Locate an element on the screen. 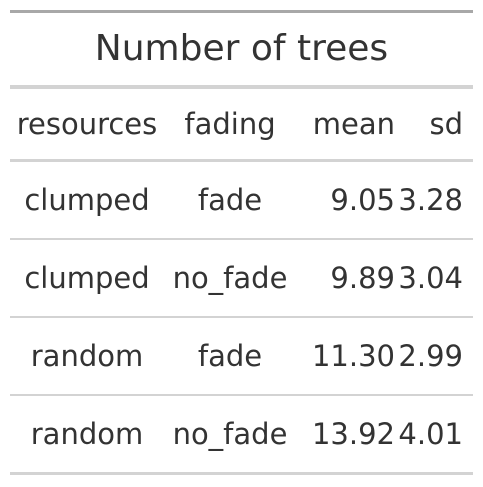 This screenshot has width=483, height=487. cell-mean: 9.05 is located at coordinates (345, 200).